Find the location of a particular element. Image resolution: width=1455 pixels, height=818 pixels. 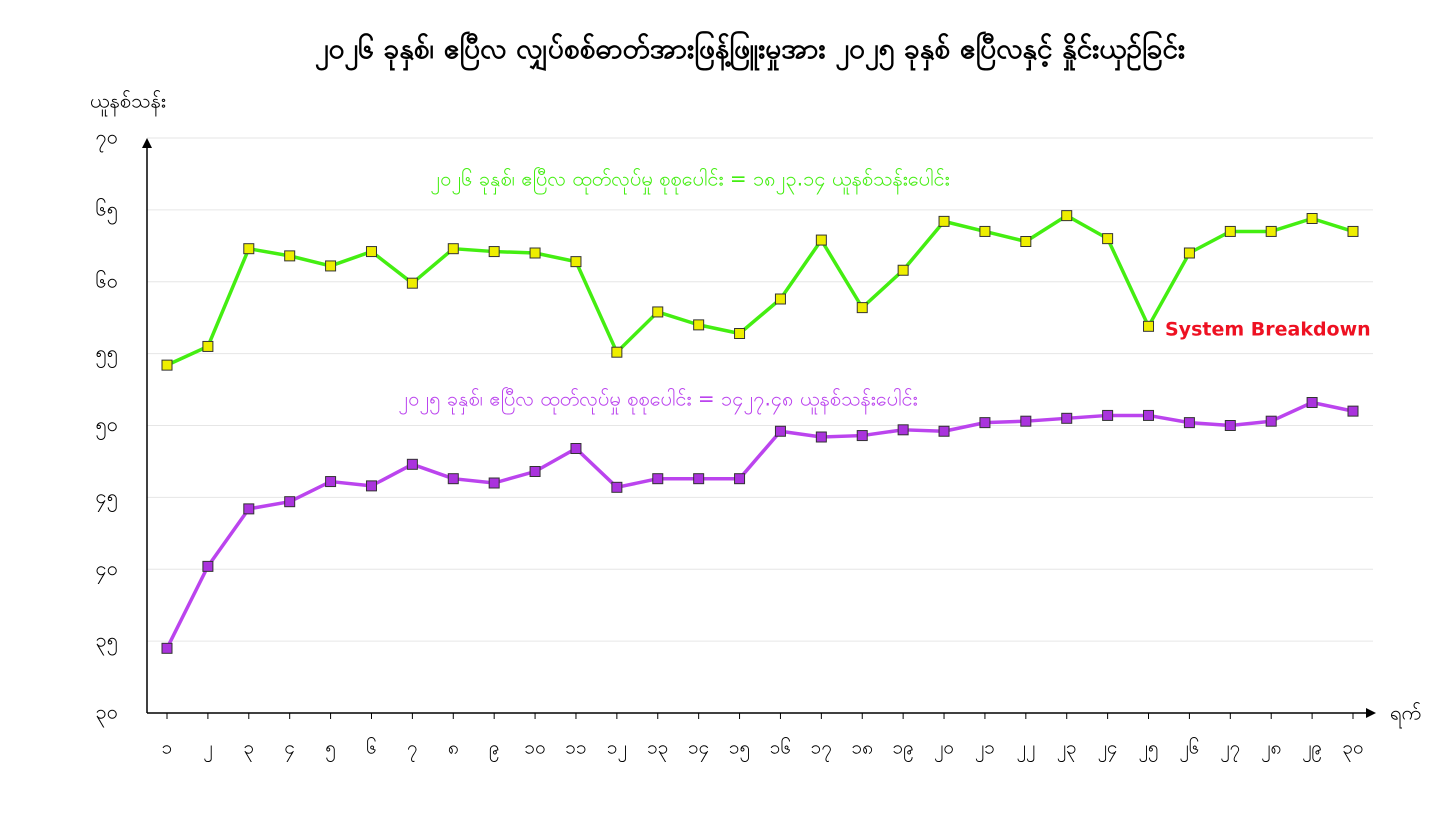

y-tick-label: ၅၅ is located at coordinates (107, 354).